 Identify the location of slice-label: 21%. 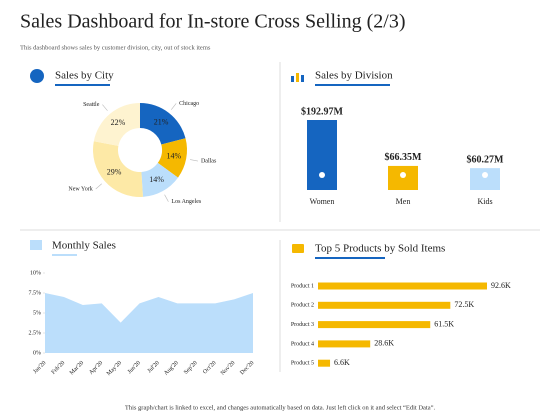
(161, 122).